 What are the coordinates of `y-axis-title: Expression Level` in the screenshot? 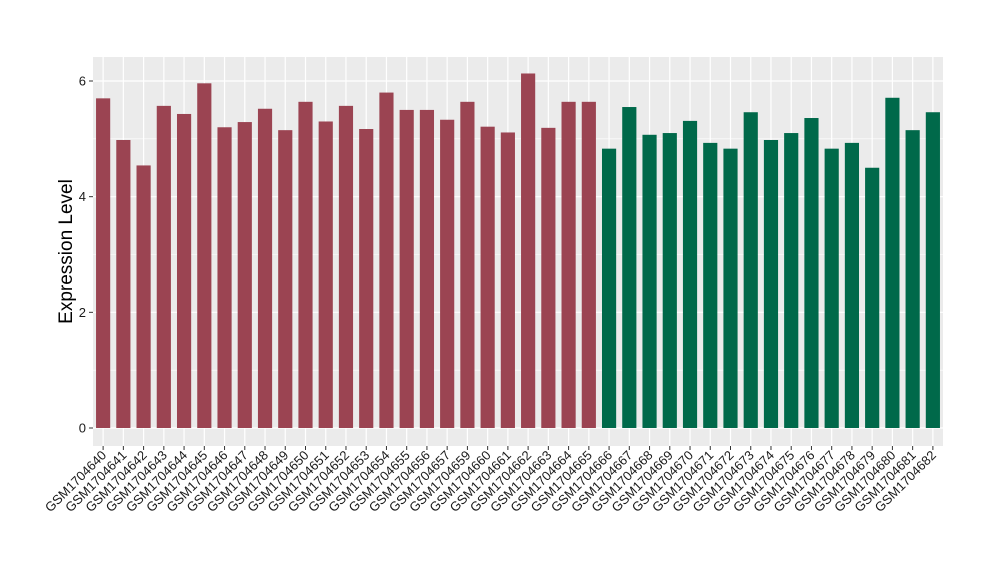 It's located at (66, 251).